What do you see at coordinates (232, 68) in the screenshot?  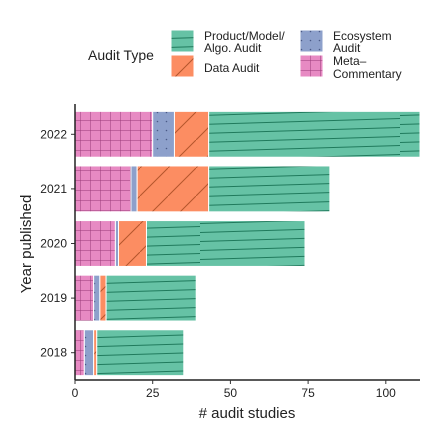 I see `legend-label-data: Data Audit` at bounding box center [232, 68].